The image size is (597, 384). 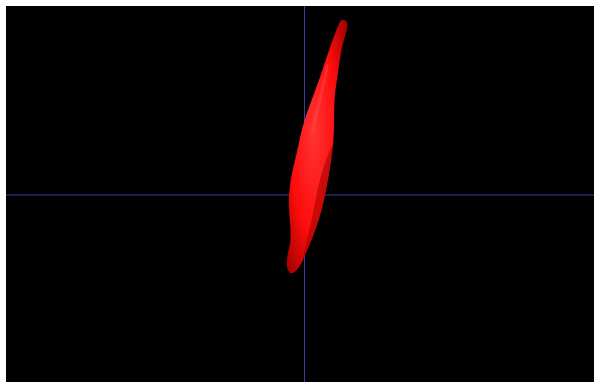 What do you see at coordinates (317, 203) in the screenshot?
I see `object-shadow-shape` at bounding box center [317, 203].